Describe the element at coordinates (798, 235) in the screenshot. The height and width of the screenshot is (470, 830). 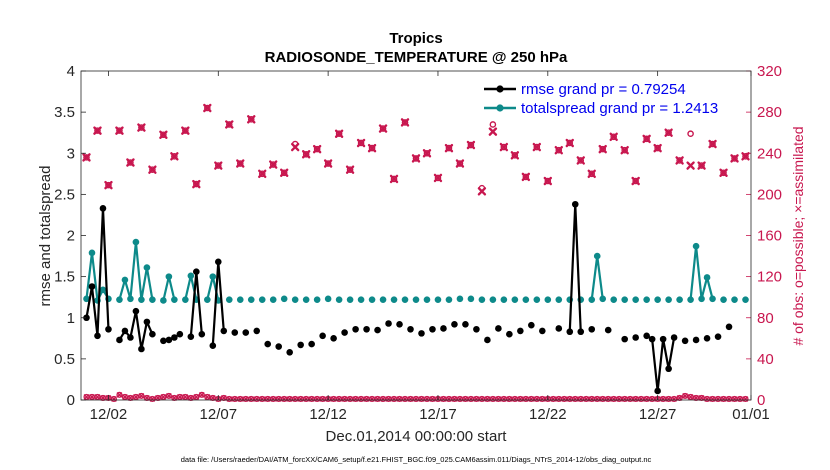
I see `y2-axis-label: # of obs: o=possible; ×=assimilated` at that location.